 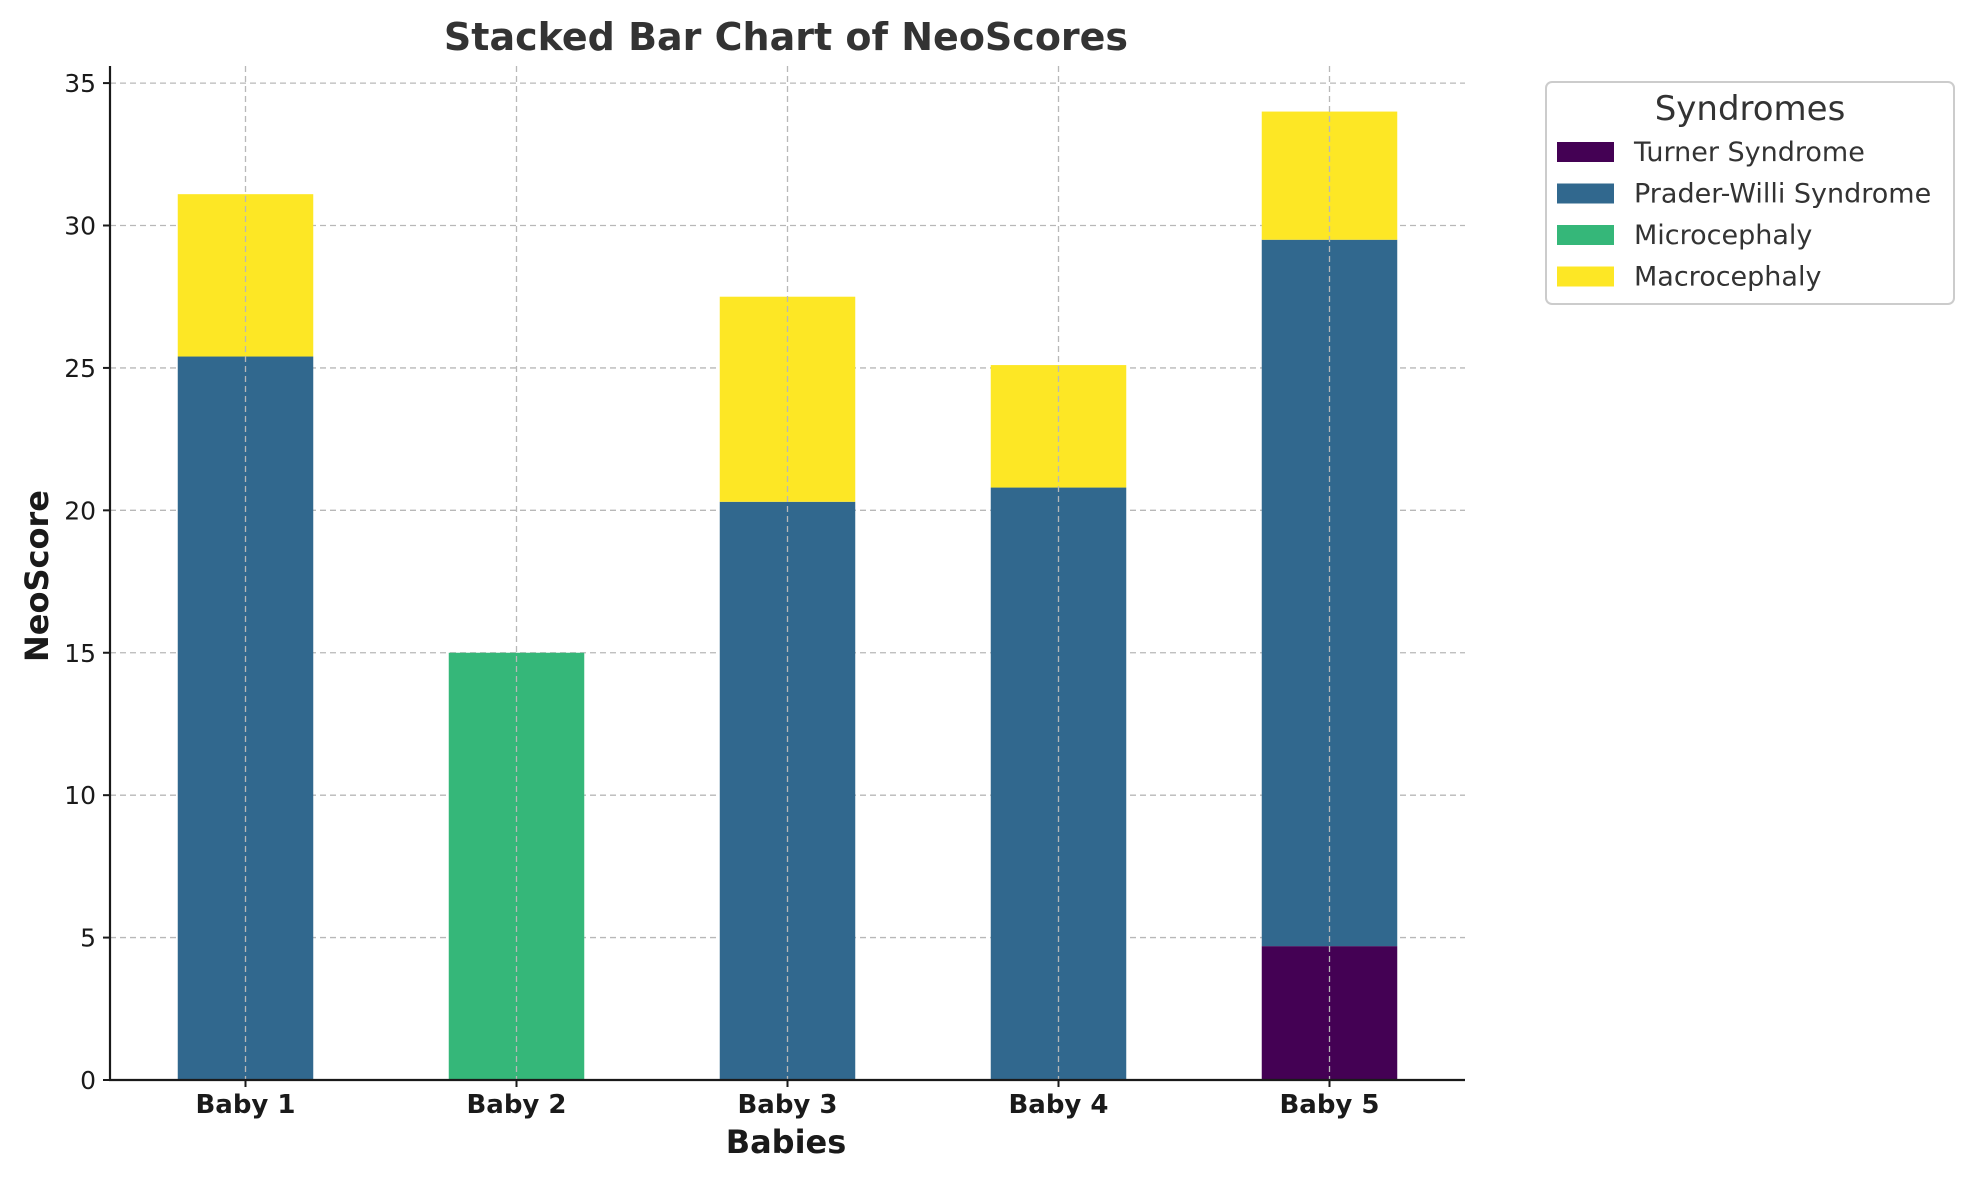 I want to click on y-tick-label: 35, so click(x=80, y=83).